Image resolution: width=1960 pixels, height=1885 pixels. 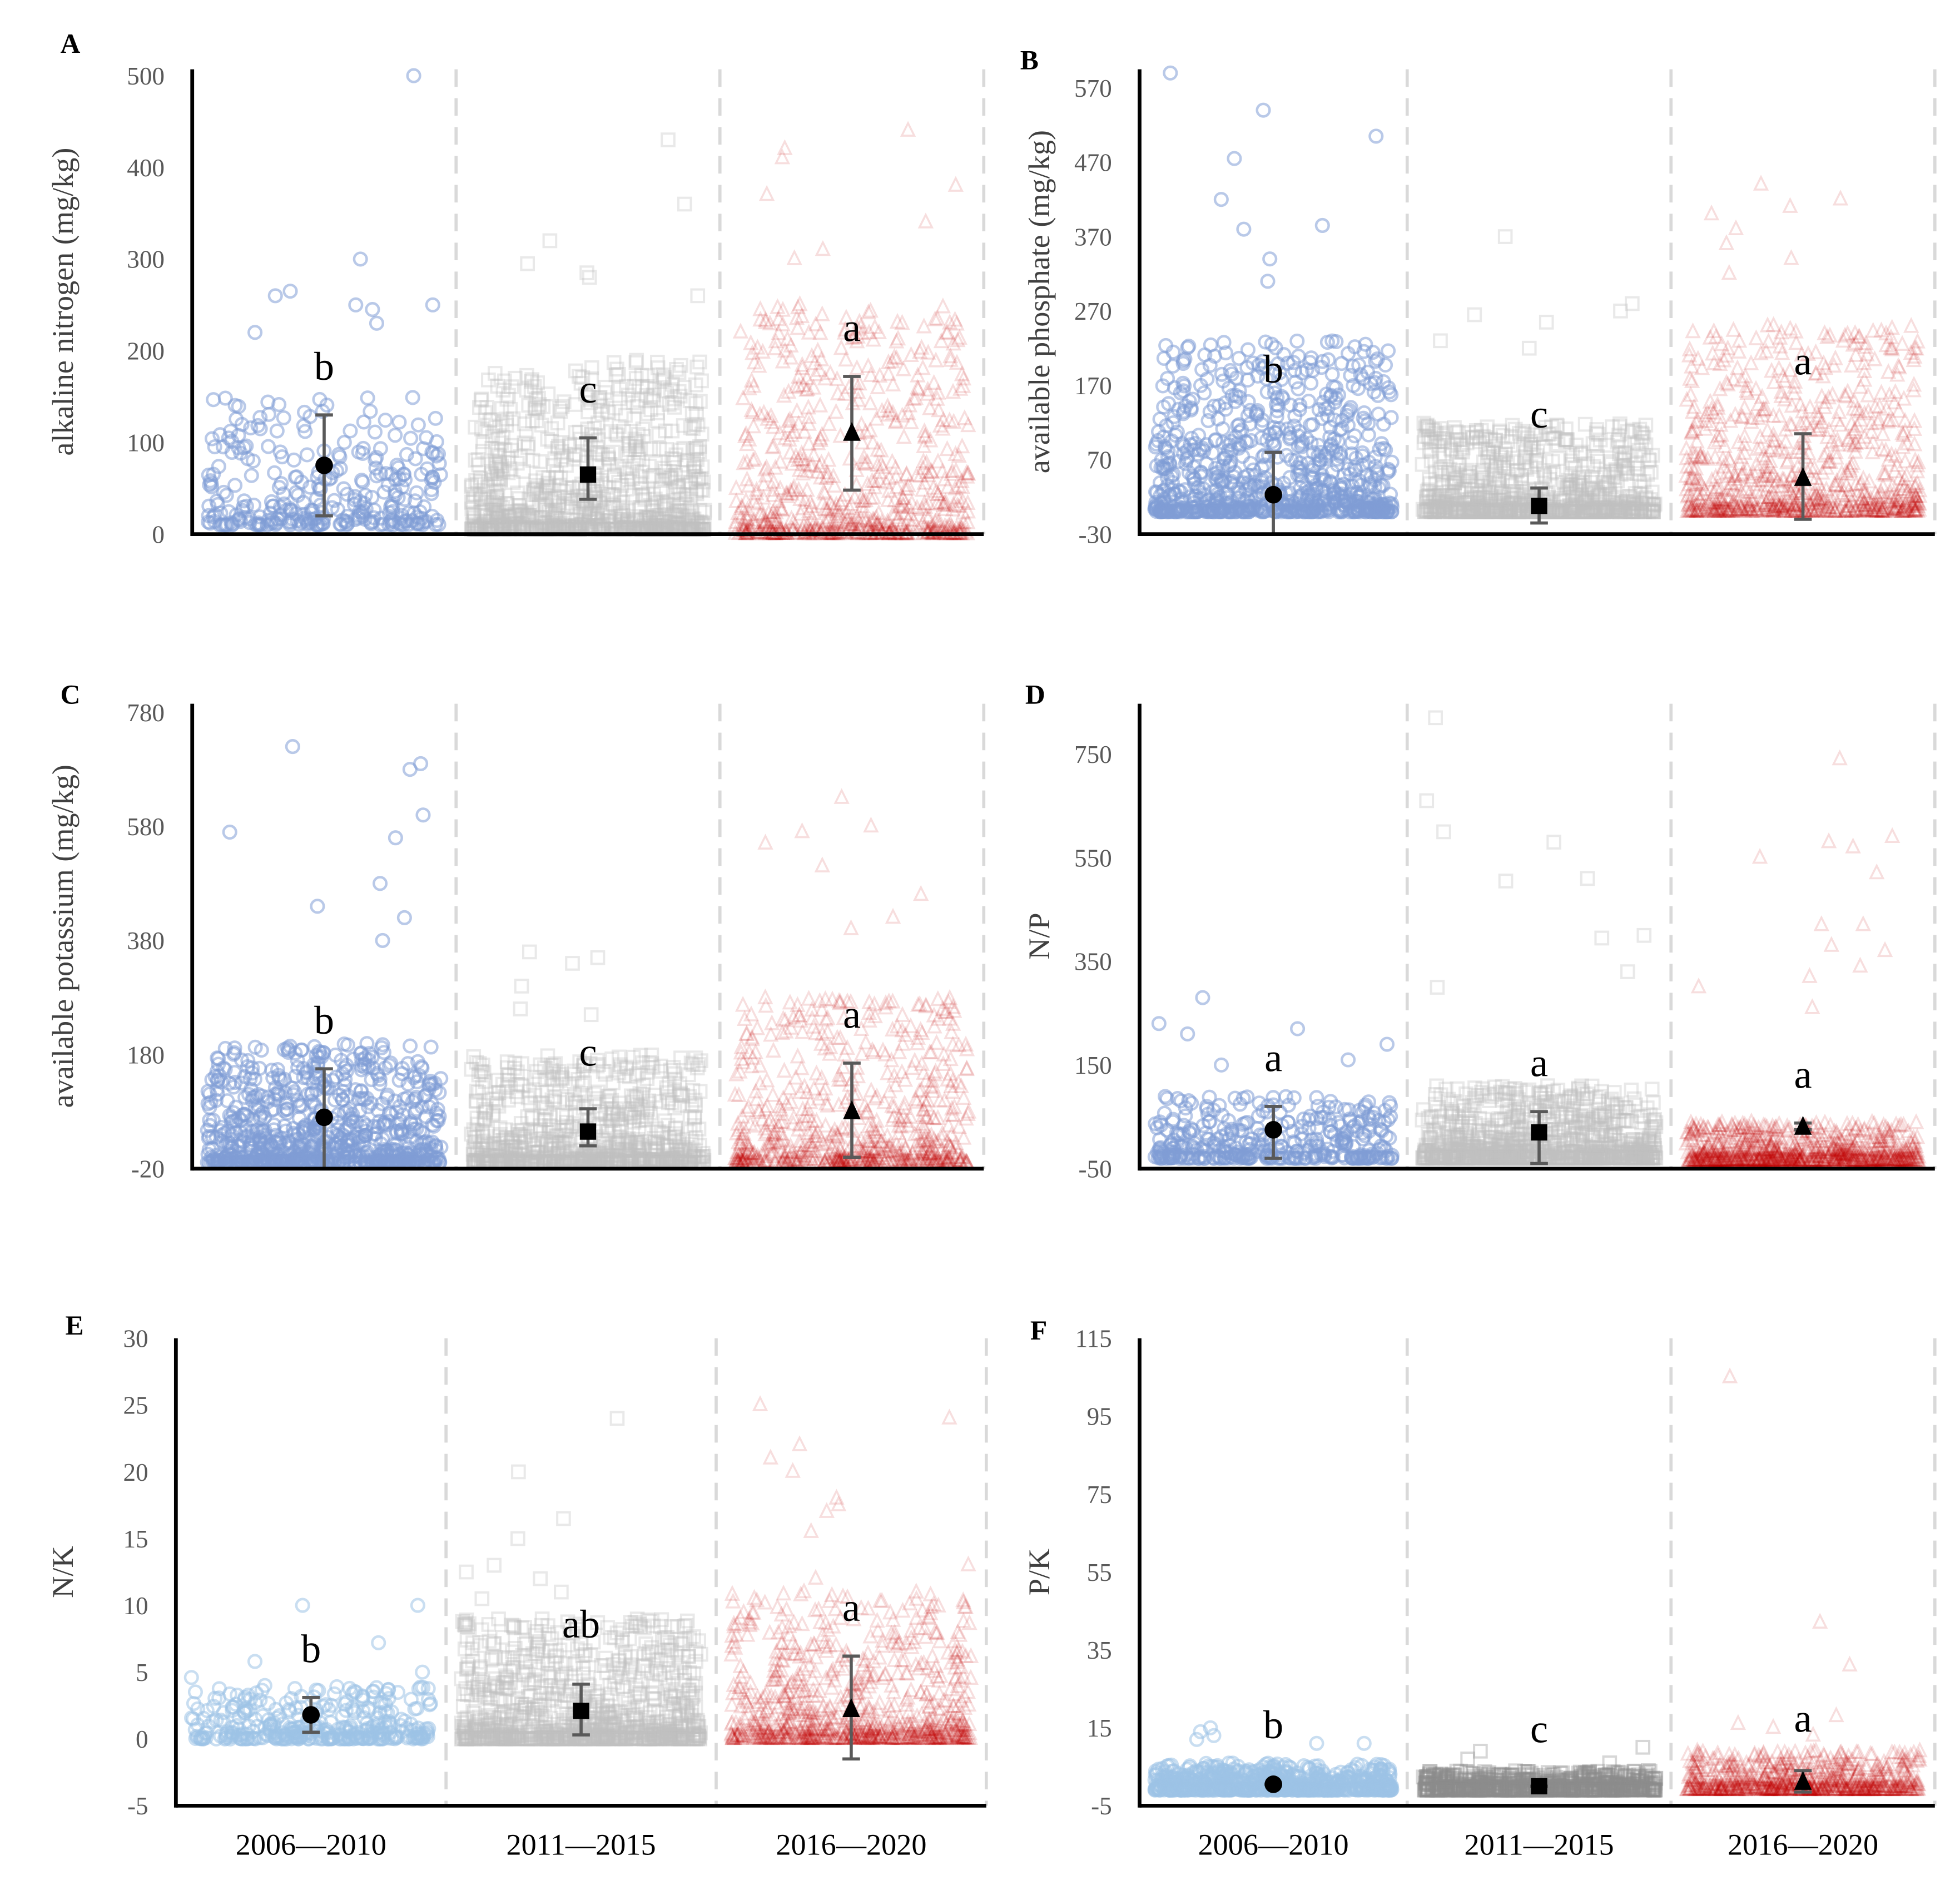 I want to click on panel-letter: C, so click(x=70, y=694).